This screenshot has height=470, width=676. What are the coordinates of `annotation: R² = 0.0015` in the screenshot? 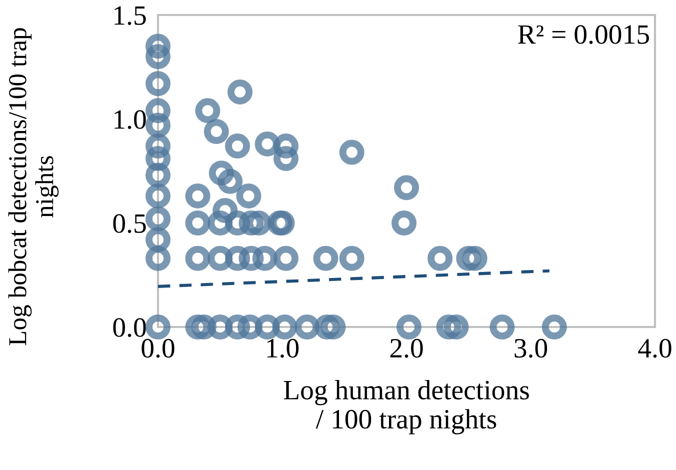 It's located at (583, 34).